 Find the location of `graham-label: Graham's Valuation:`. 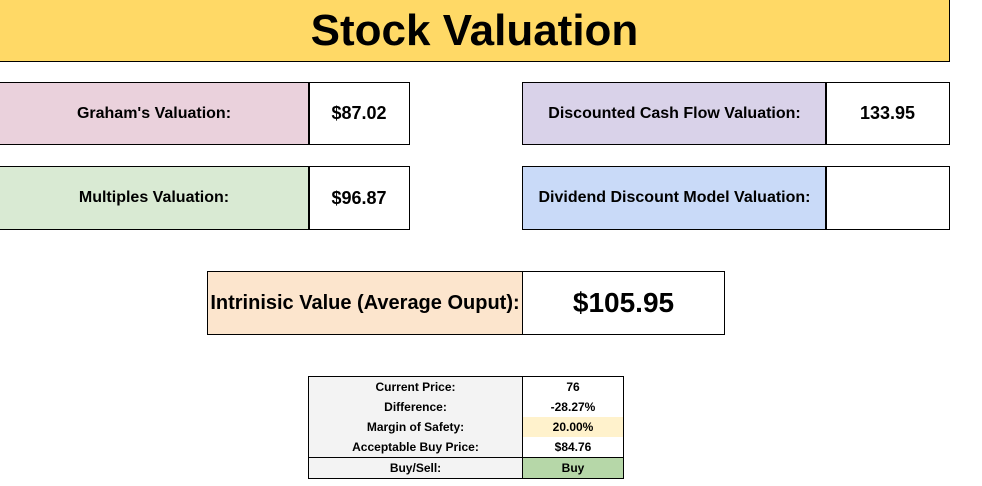

graham-label: Graham's Valuation: is located at coordinates (154, 113).